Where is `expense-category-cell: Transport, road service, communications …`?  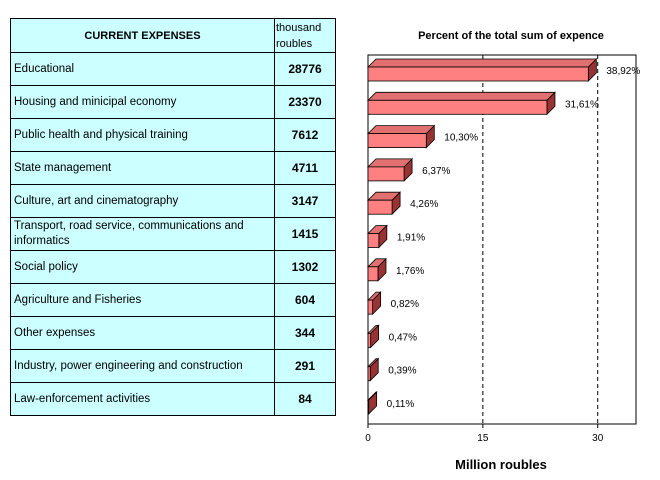
expense-category-cell: Transport, road service, communications … is located at coordinates (142, 234).